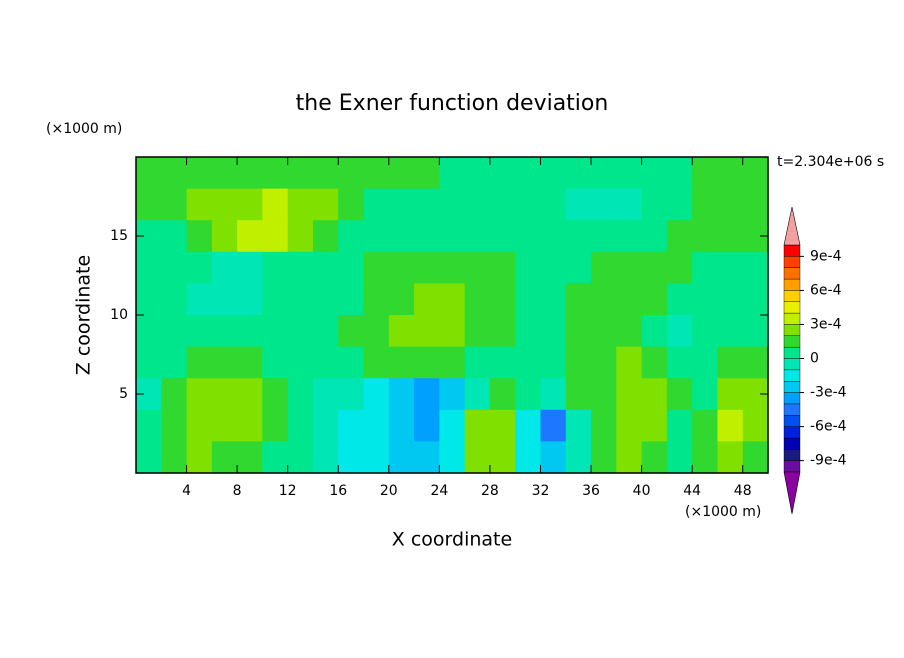 The height and width of the screenshot is (658, 904). I want to click on x-tick-label: 40, so click(642, 491).